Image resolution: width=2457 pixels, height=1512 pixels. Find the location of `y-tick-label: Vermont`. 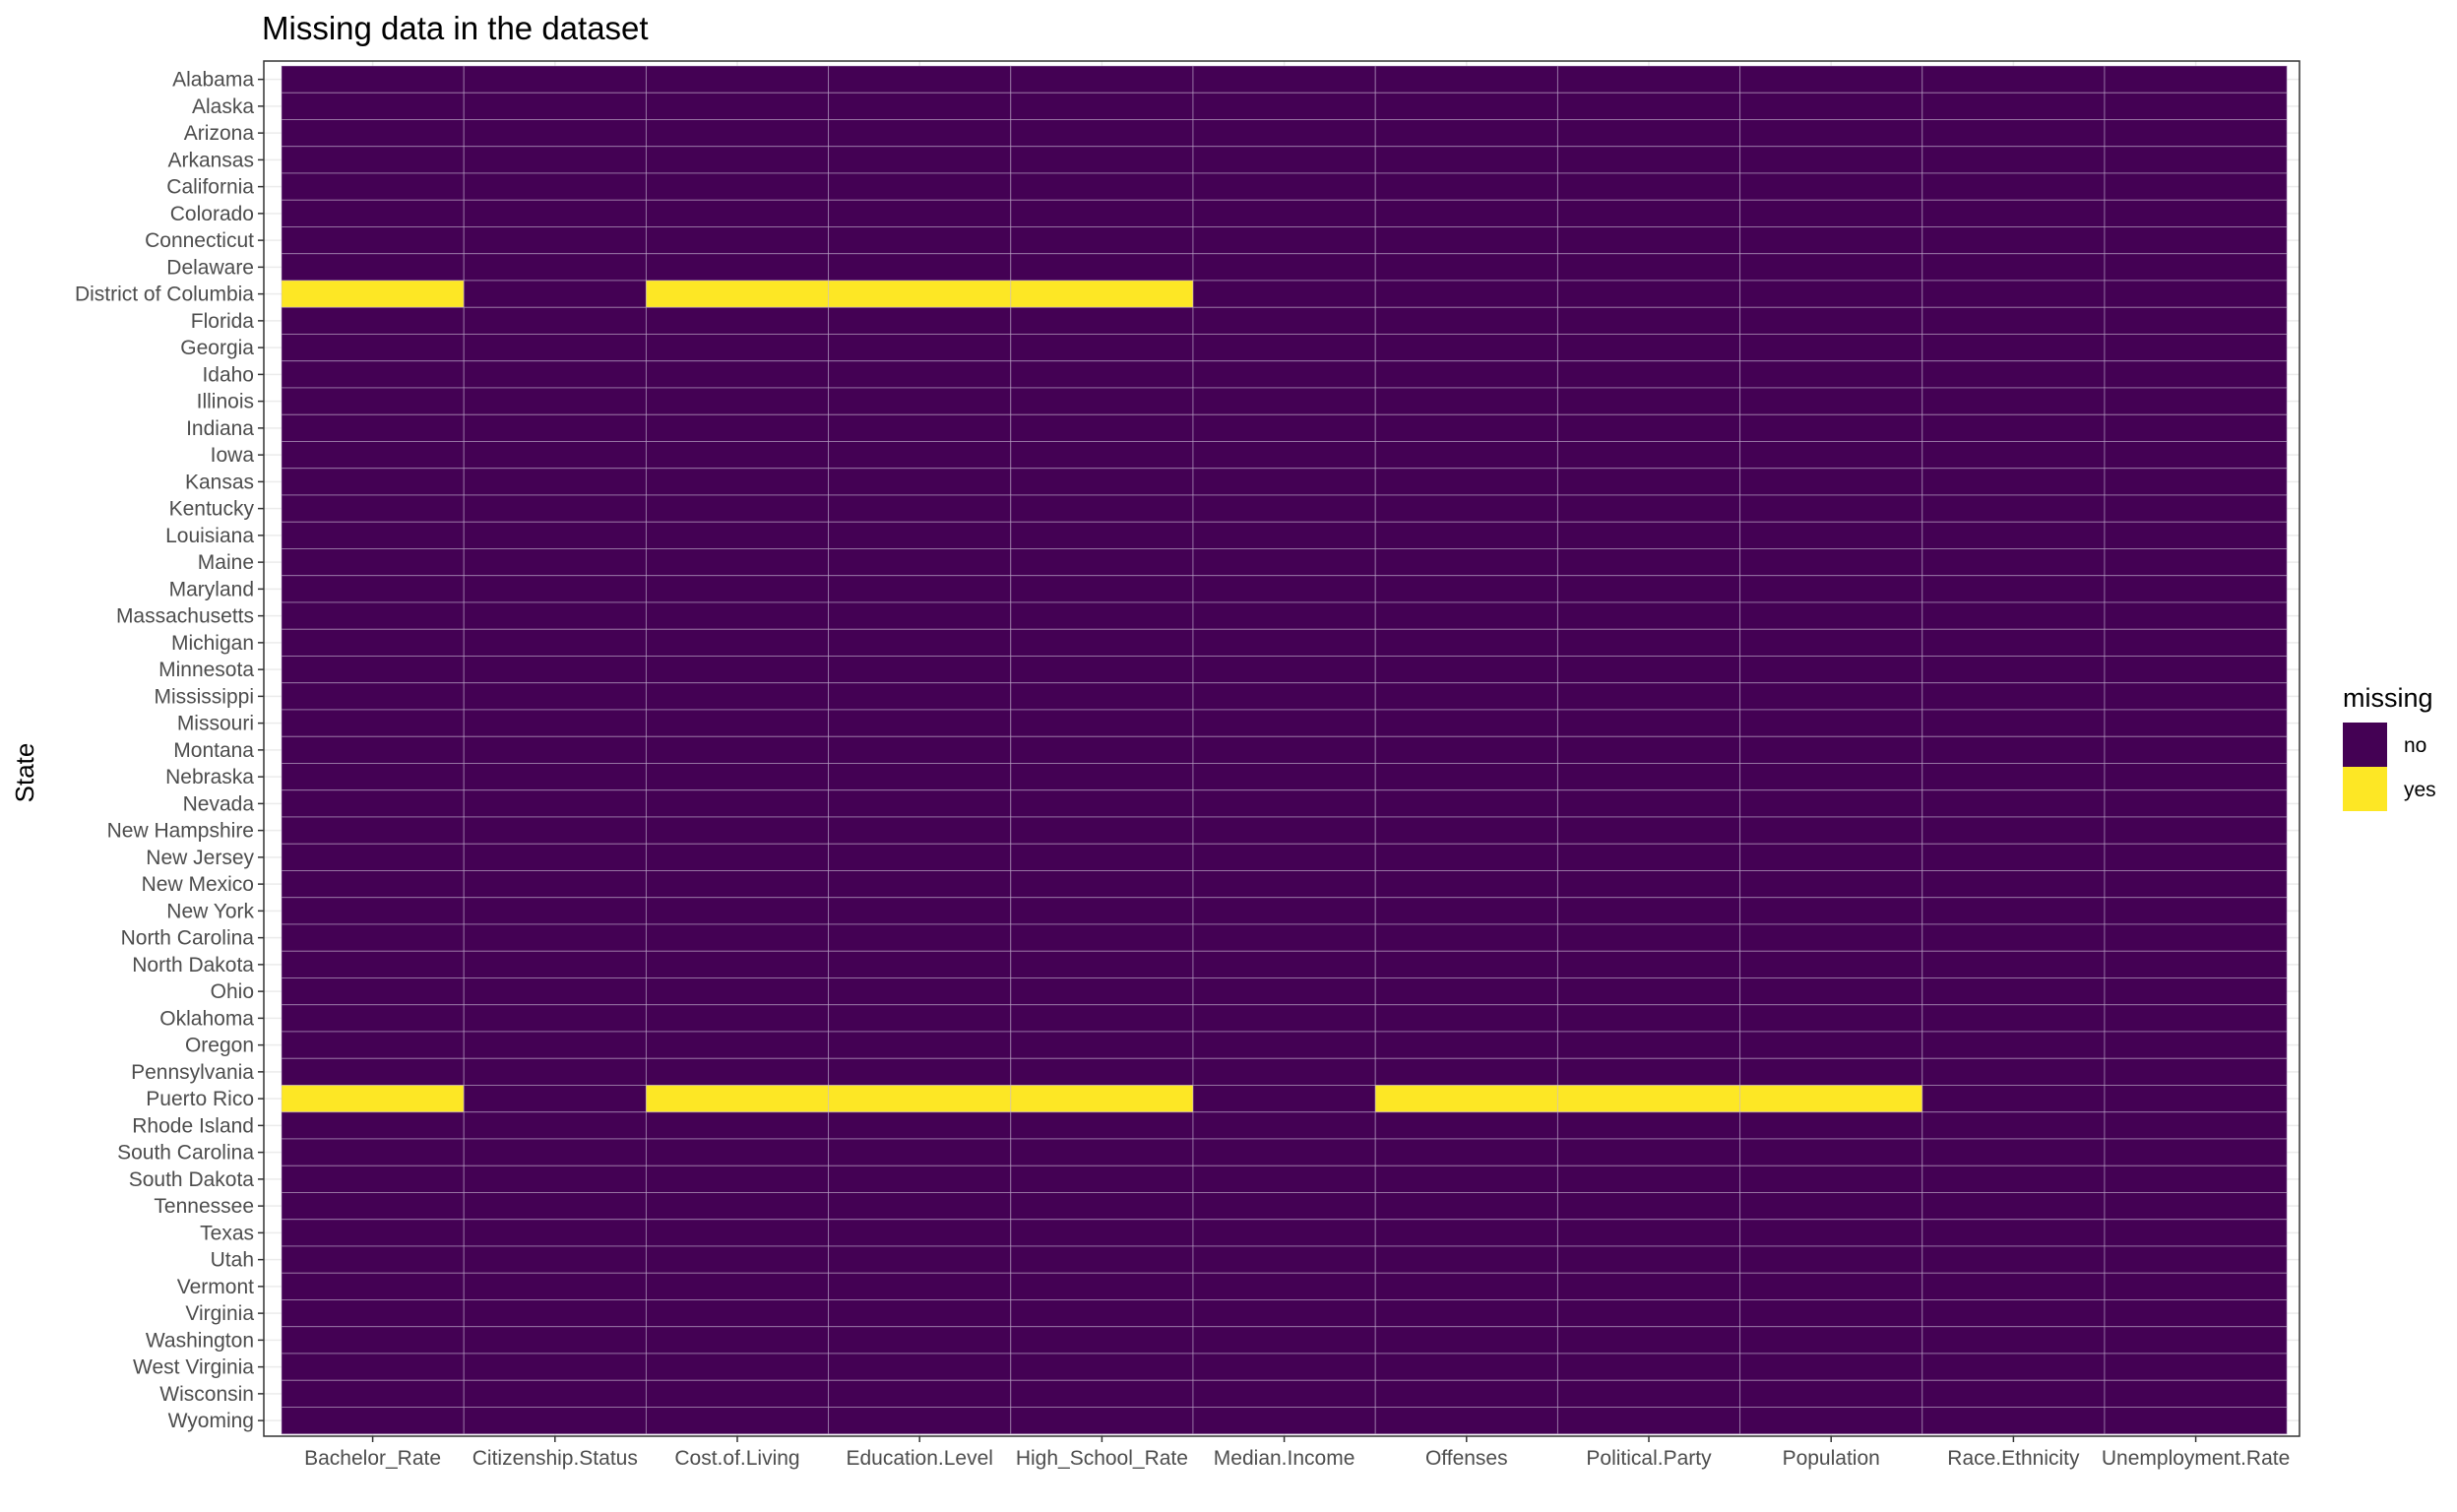

y-tick-label: Vermont is located at coordinates (215, 1287).